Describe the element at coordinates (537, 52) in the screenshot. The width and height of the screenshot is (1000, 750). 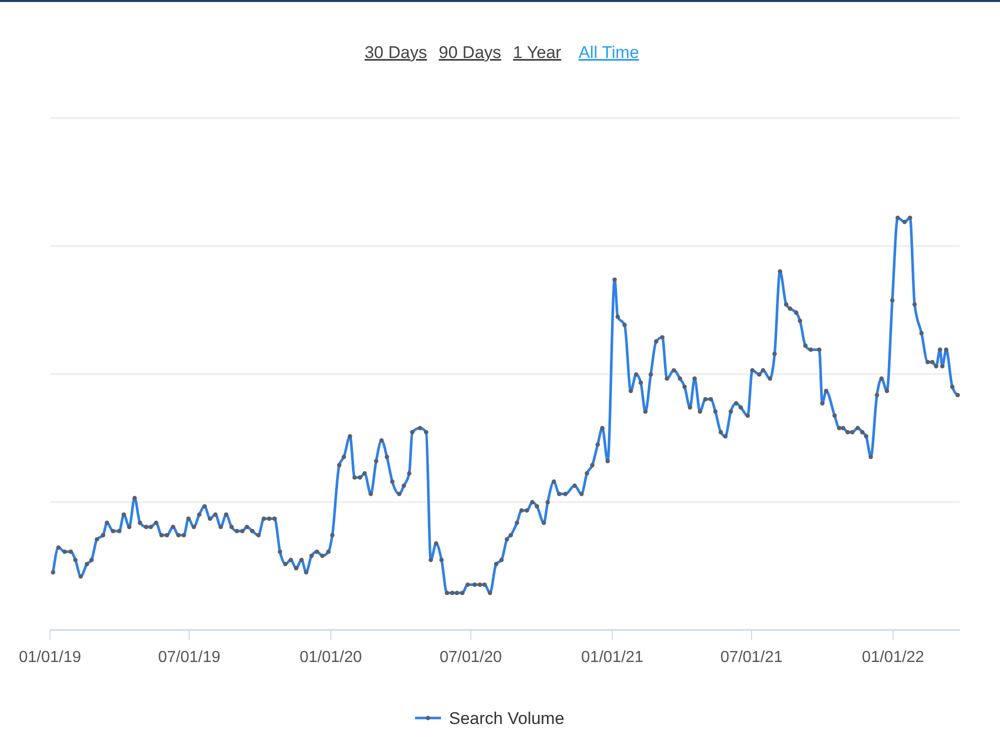
I see `text: 1 Year` at that location.